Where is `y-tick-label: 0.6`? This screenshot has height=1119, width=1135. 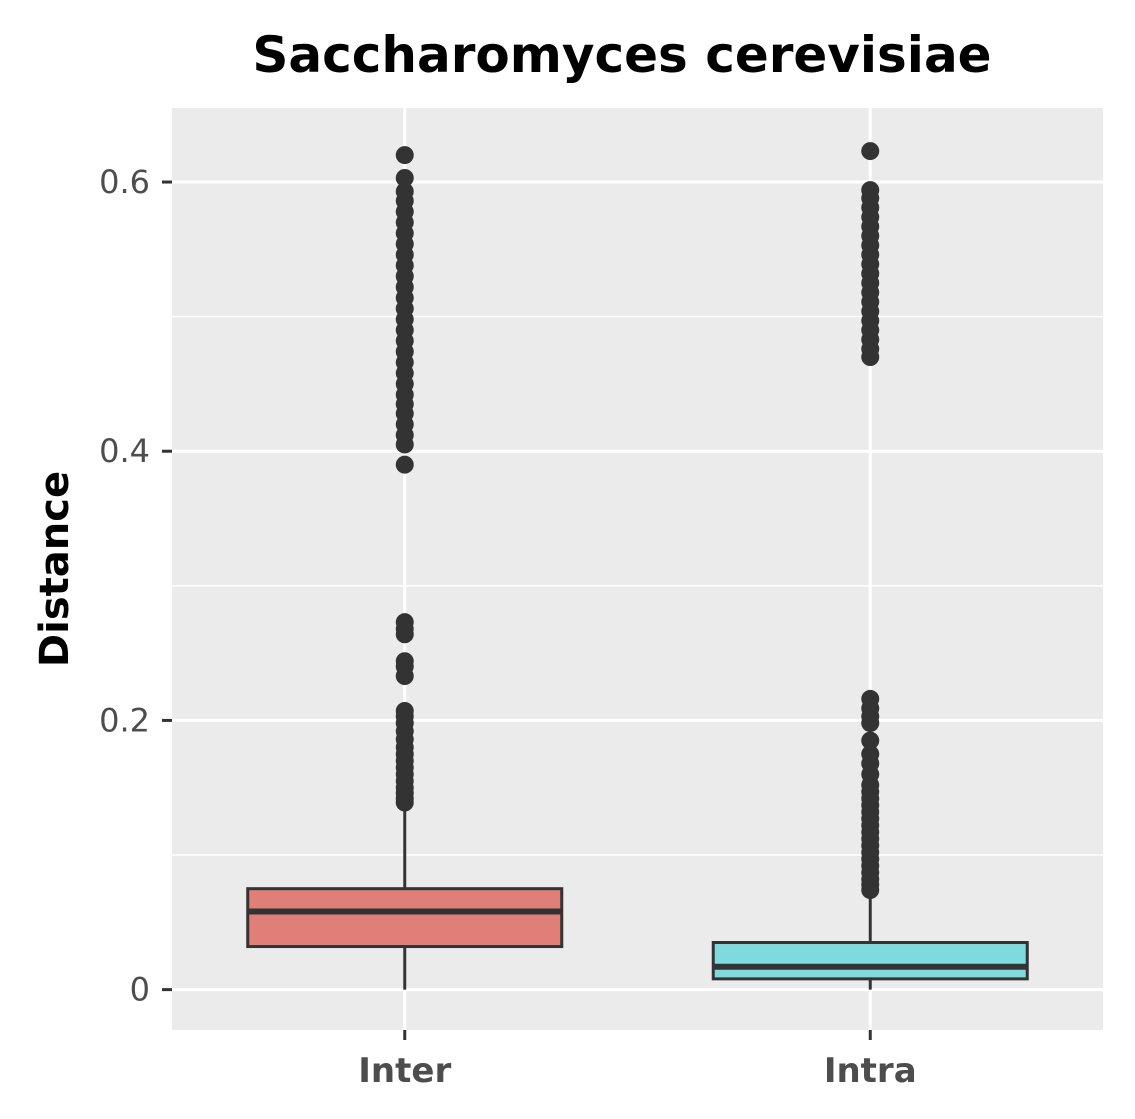
y-tick-label: 0.6 is located at coordinates (124, 182).